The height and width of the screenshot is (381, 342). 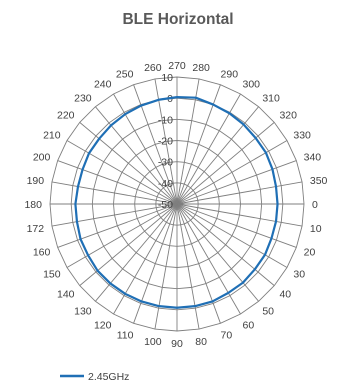 What do you see at coordinates (315, 205) in the screenshot?
I see `angle-tick-label: 0` at bounding box center [315, 205].